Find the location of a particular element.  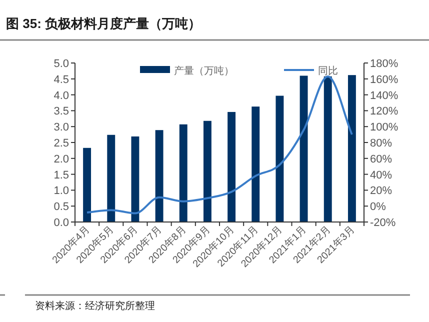

y2-tick-label: 0% is located at coordinates (378, 207).